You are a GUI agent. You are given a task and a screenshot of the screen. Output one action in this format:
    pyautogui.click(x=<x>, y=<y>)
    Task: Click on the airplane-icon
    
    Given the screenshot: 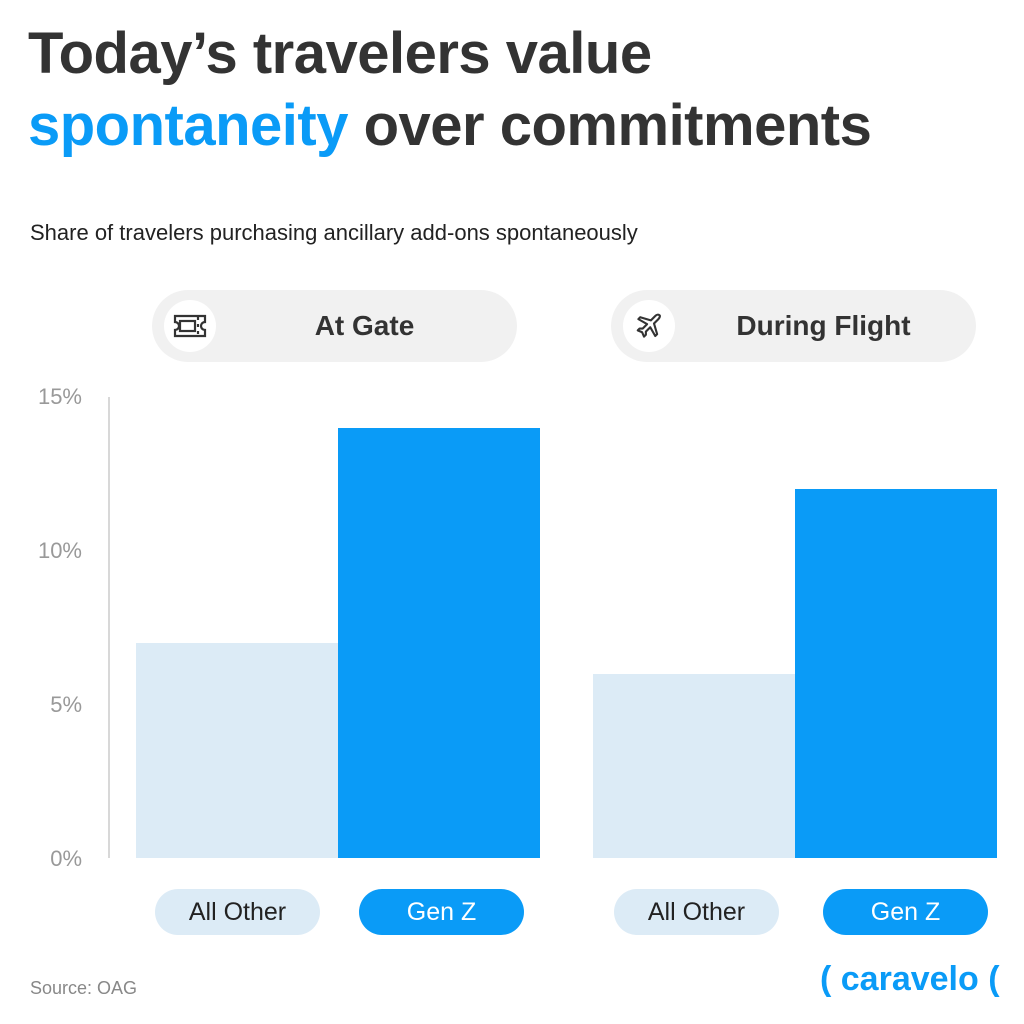 What is the action you would take?
    pyautogui.click(x=649, y=326)
    